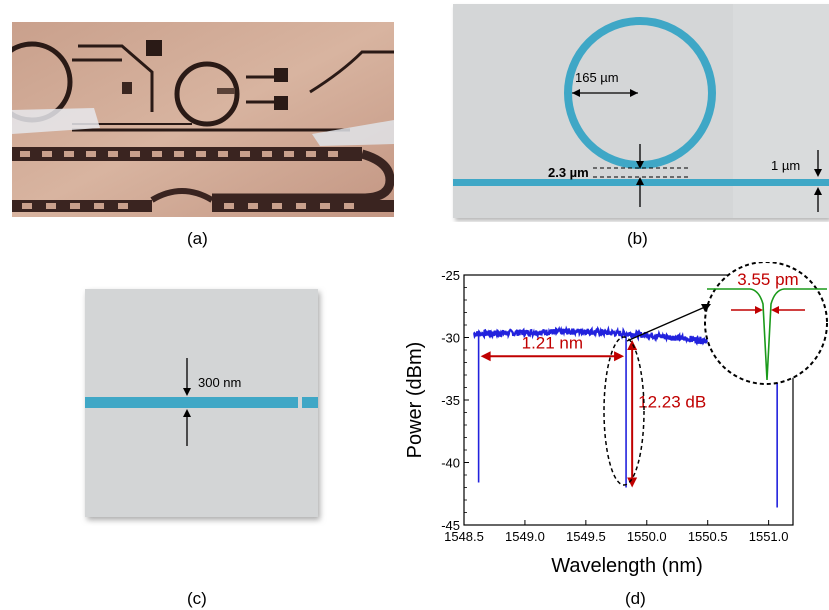 Image resolution: width=829 pixels, height=610 pixels. Describe the element at coordinates (197, 598) in the screenshot. I see `panel-c-label: (c)` at that location.